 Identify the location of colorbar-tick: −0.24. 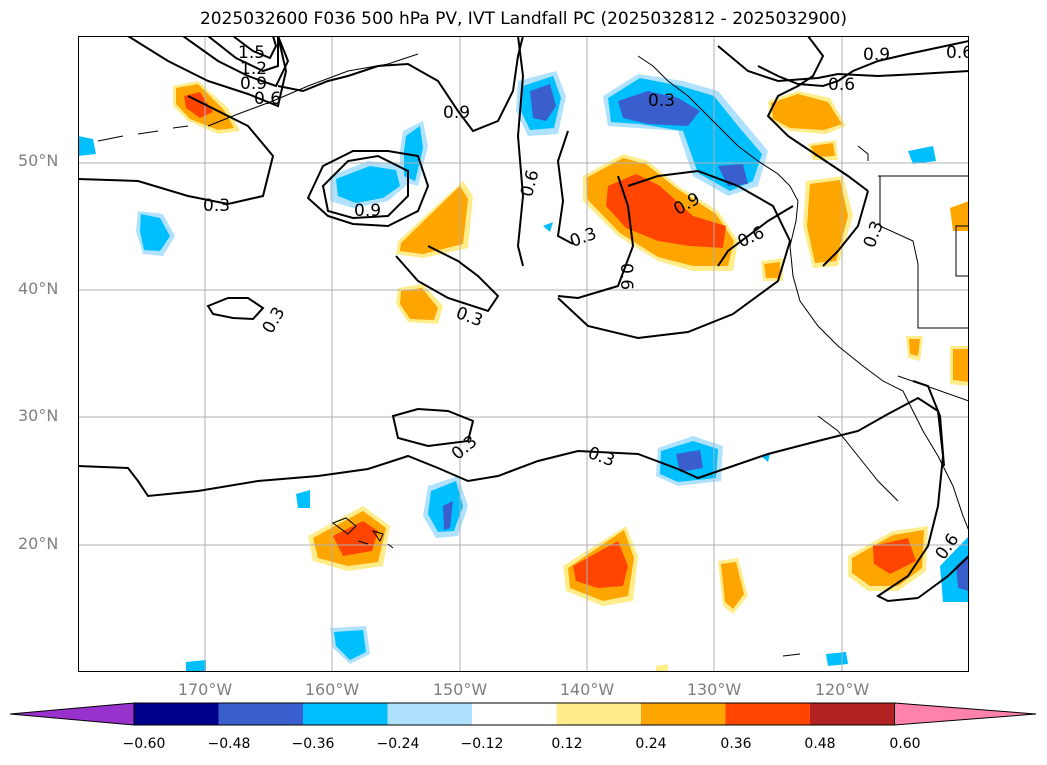
(398, 744).